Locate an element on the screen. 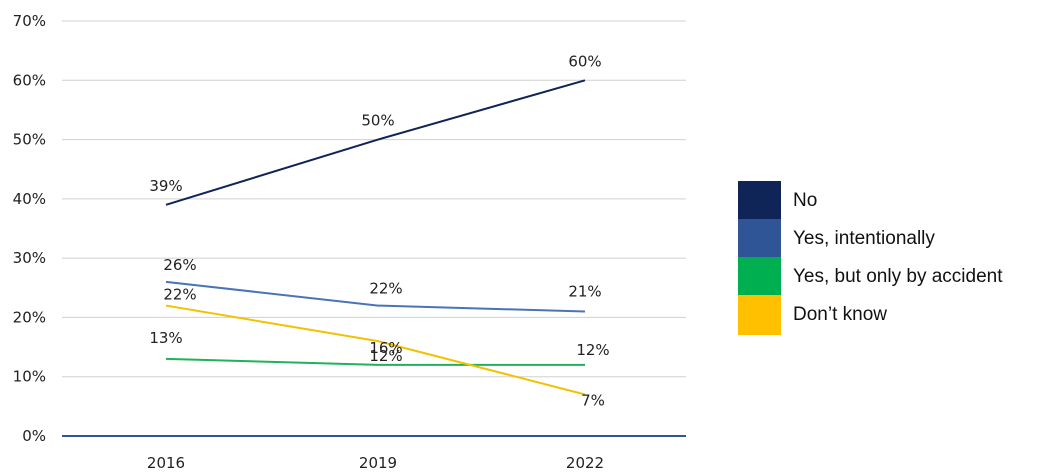 This screenshot has height=473, width=1064. legend-item-yes-by-accident: Yes, but only by accident is located at coordinates (870, 277).